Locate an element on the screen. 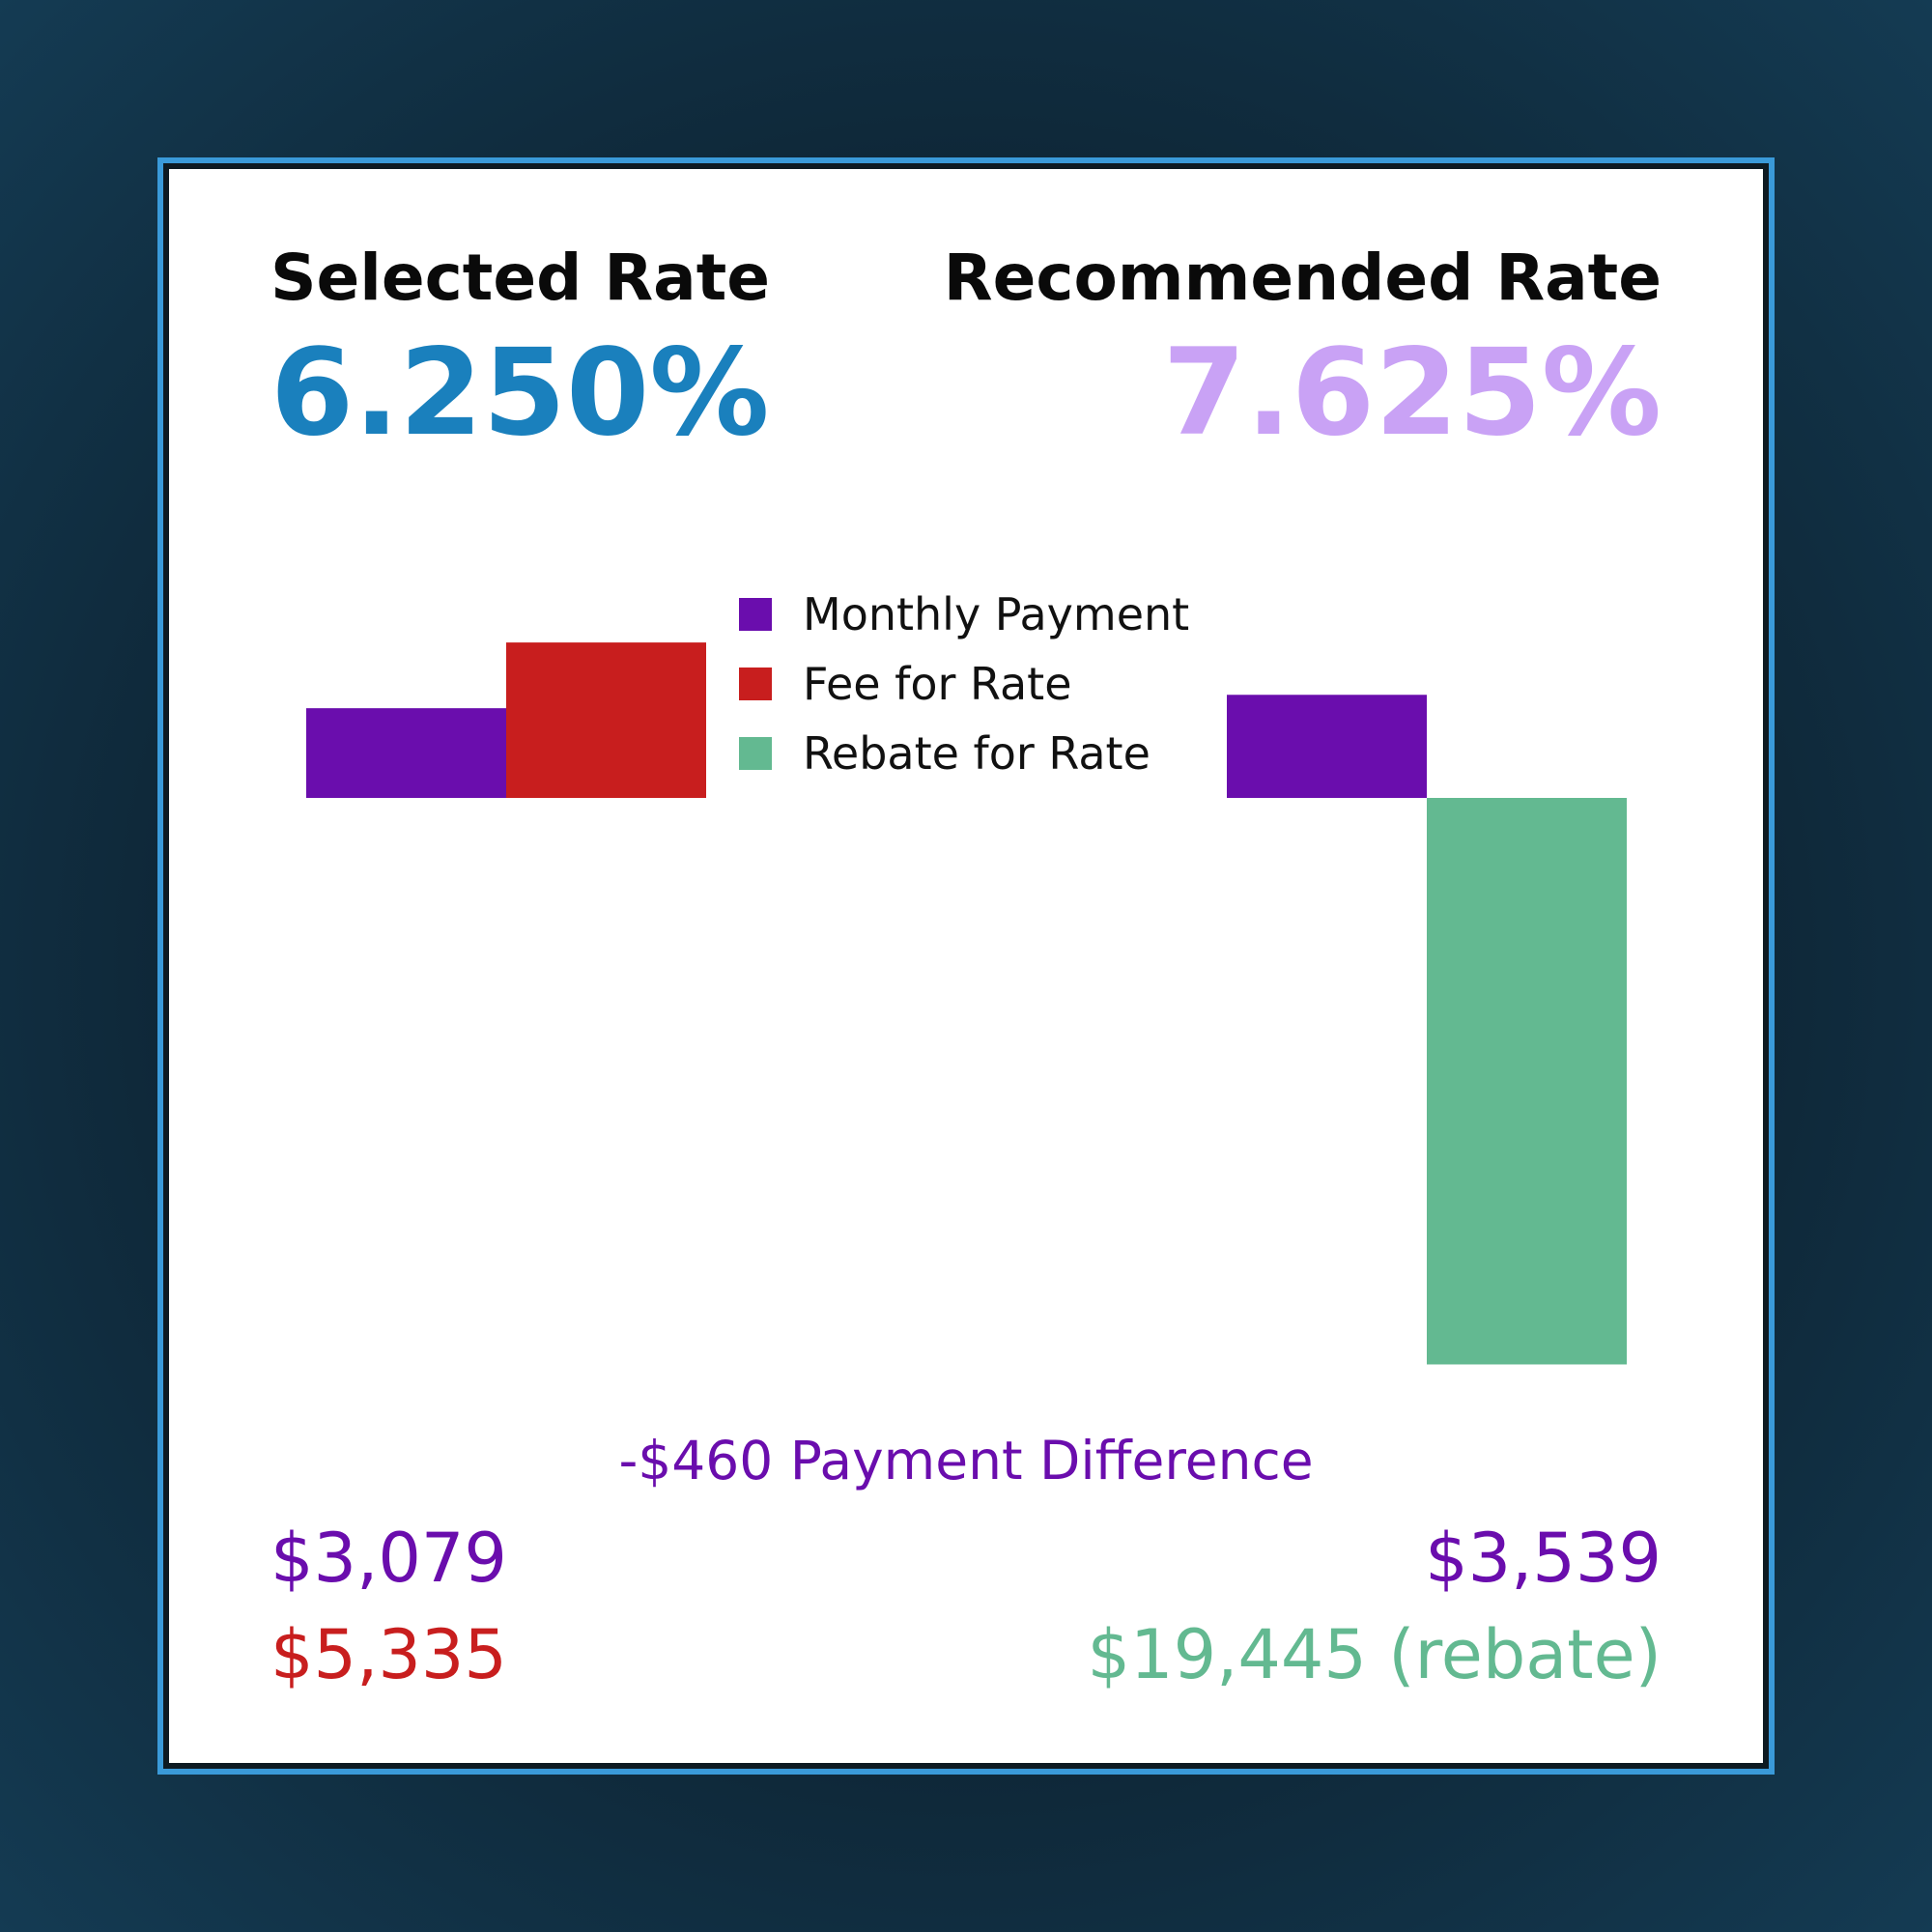  bar-recommended-monthly-payment is located at coordinates (1327, 746).